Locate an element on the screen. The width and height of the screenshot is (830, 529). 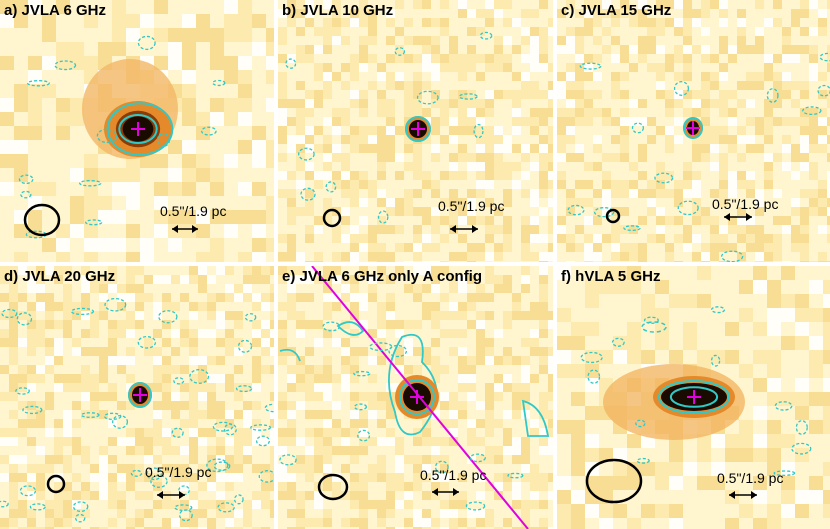
panel-title: f) hVLA 5 GHz is located at coordinates (611, 276).